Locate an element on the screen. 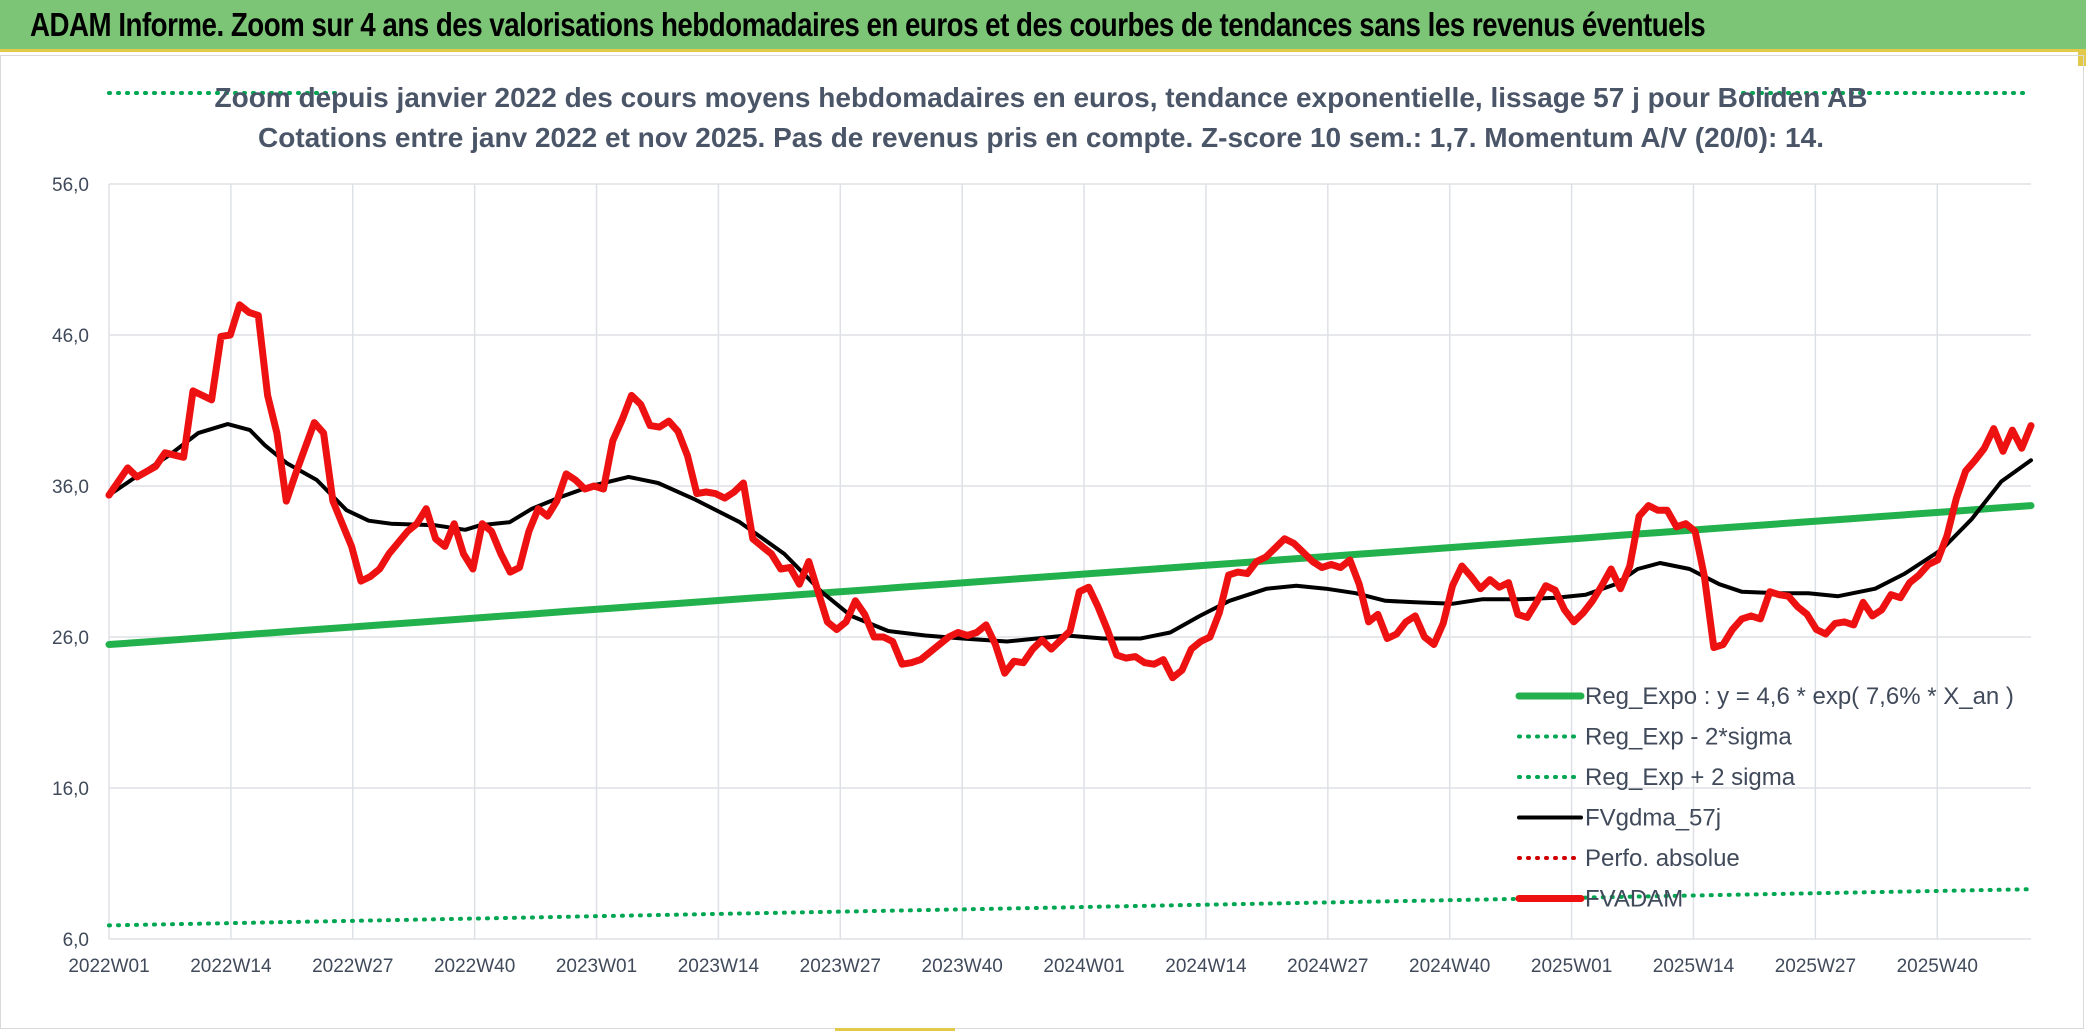 The width and height of the screenshot is (2086, 1031). frame-bottom-accent is located at coordinates (895, 1029).